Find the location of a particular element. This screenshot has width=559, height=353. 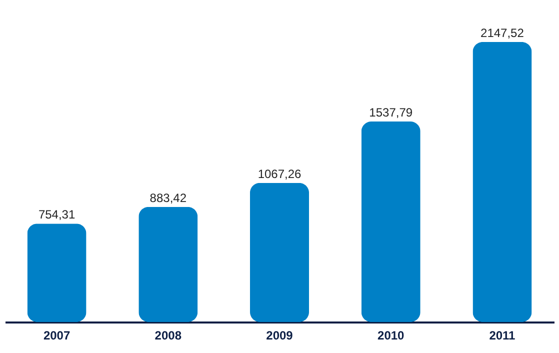

data-label: 1537,79 is located at coordinates (391, 113).